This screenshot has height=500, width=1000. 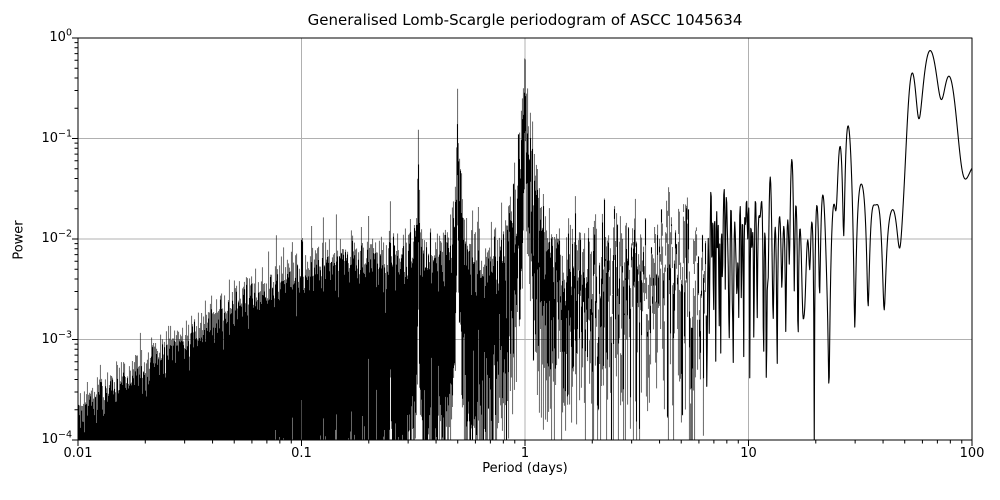 I want to click on x-axis-label: Period (days), so click(x=525, y=468).